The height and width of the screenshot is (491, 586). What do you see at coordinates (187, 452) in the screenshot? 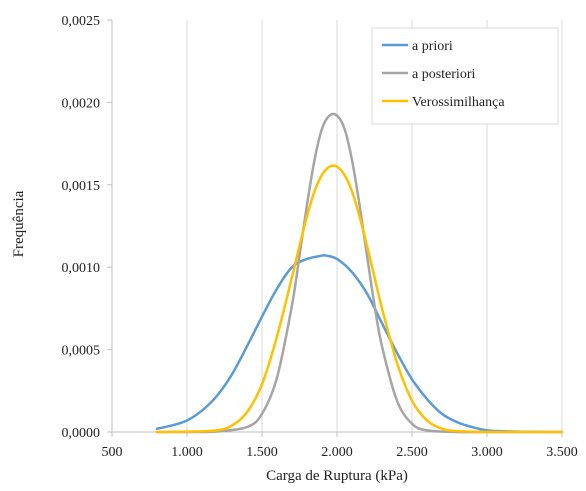
I see `x-tick-label: 1.000` at bounding box center [187, 452].